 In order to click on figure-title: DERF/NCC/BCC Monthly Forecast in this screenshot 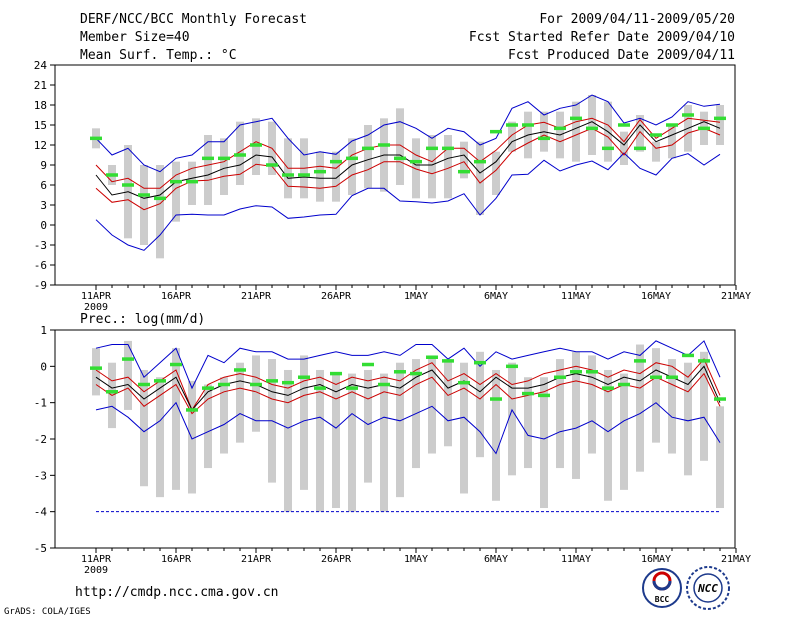, I will do `click(193, 19)`.